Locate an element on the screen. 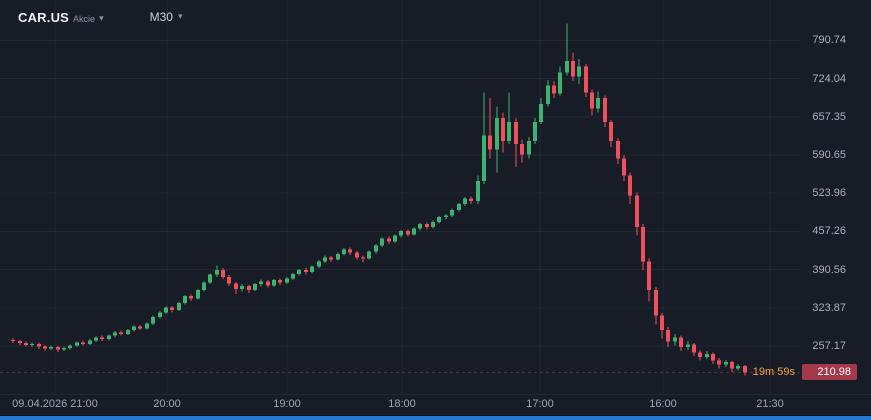  timeframe-selector: M30 ▾ is located at coordinates (166, 17).